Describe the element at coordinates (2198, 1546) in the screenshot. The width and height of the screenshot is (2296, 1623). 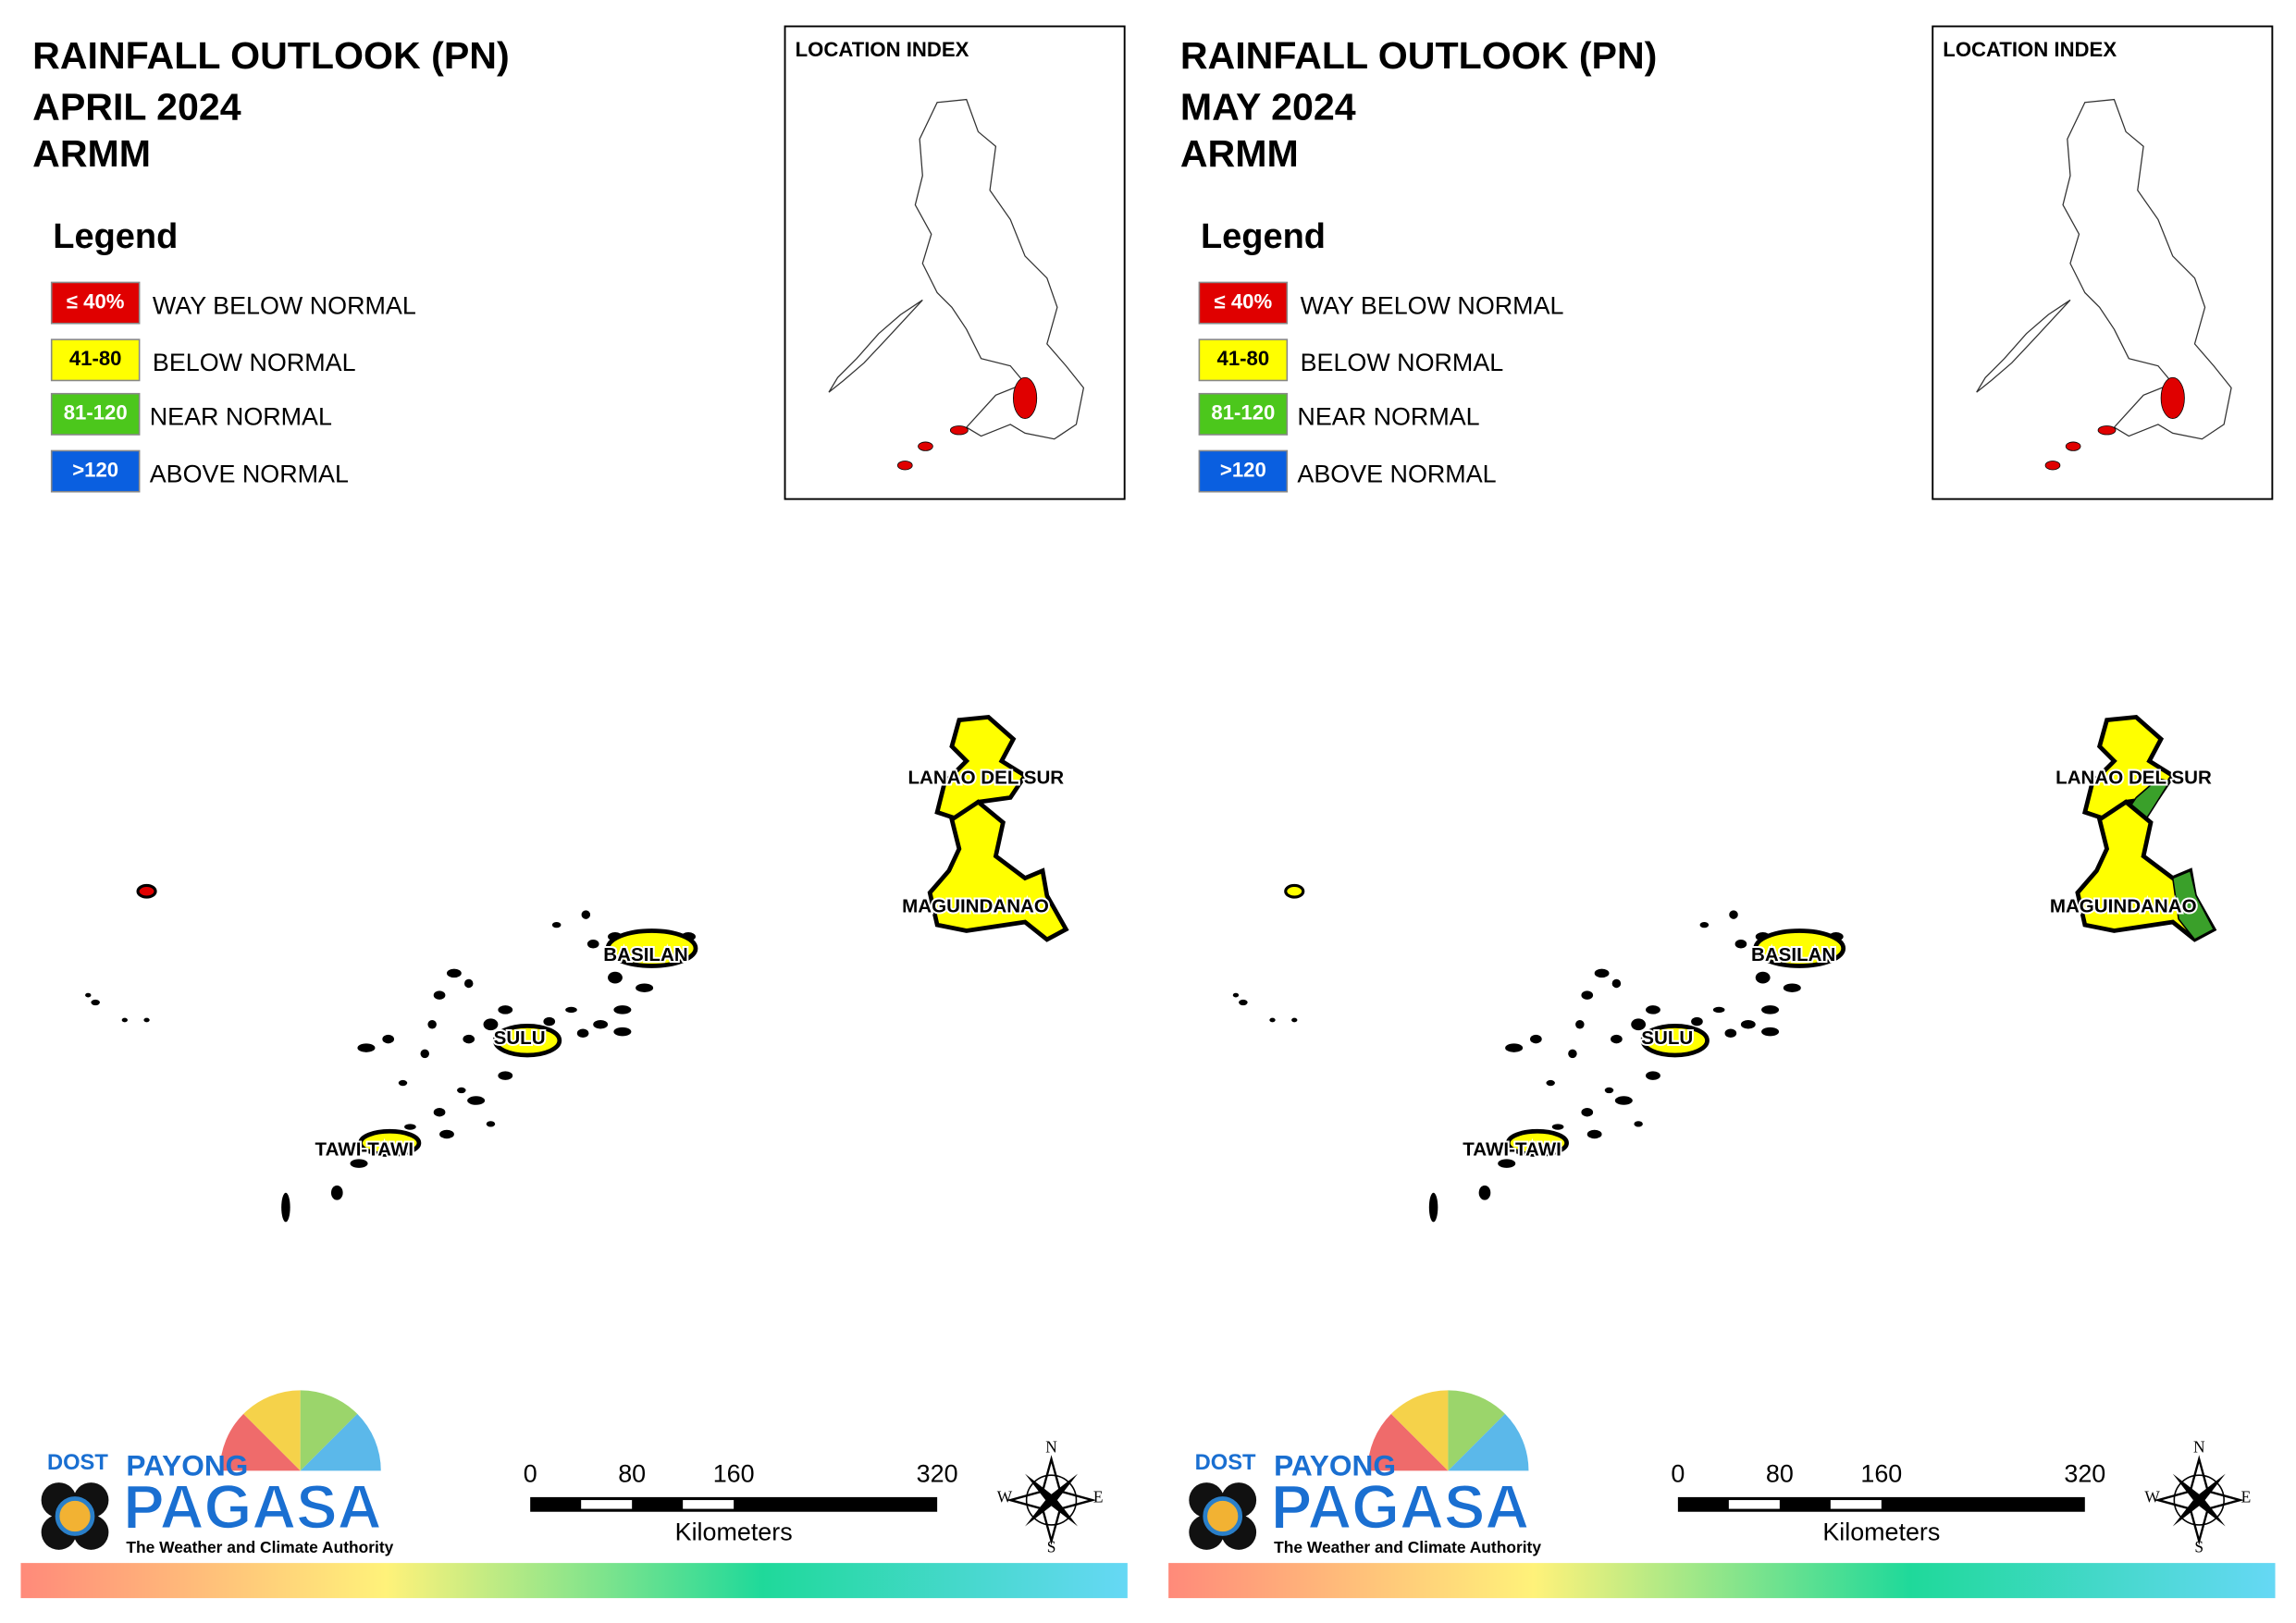
I see `compass-letter: S` at that location.